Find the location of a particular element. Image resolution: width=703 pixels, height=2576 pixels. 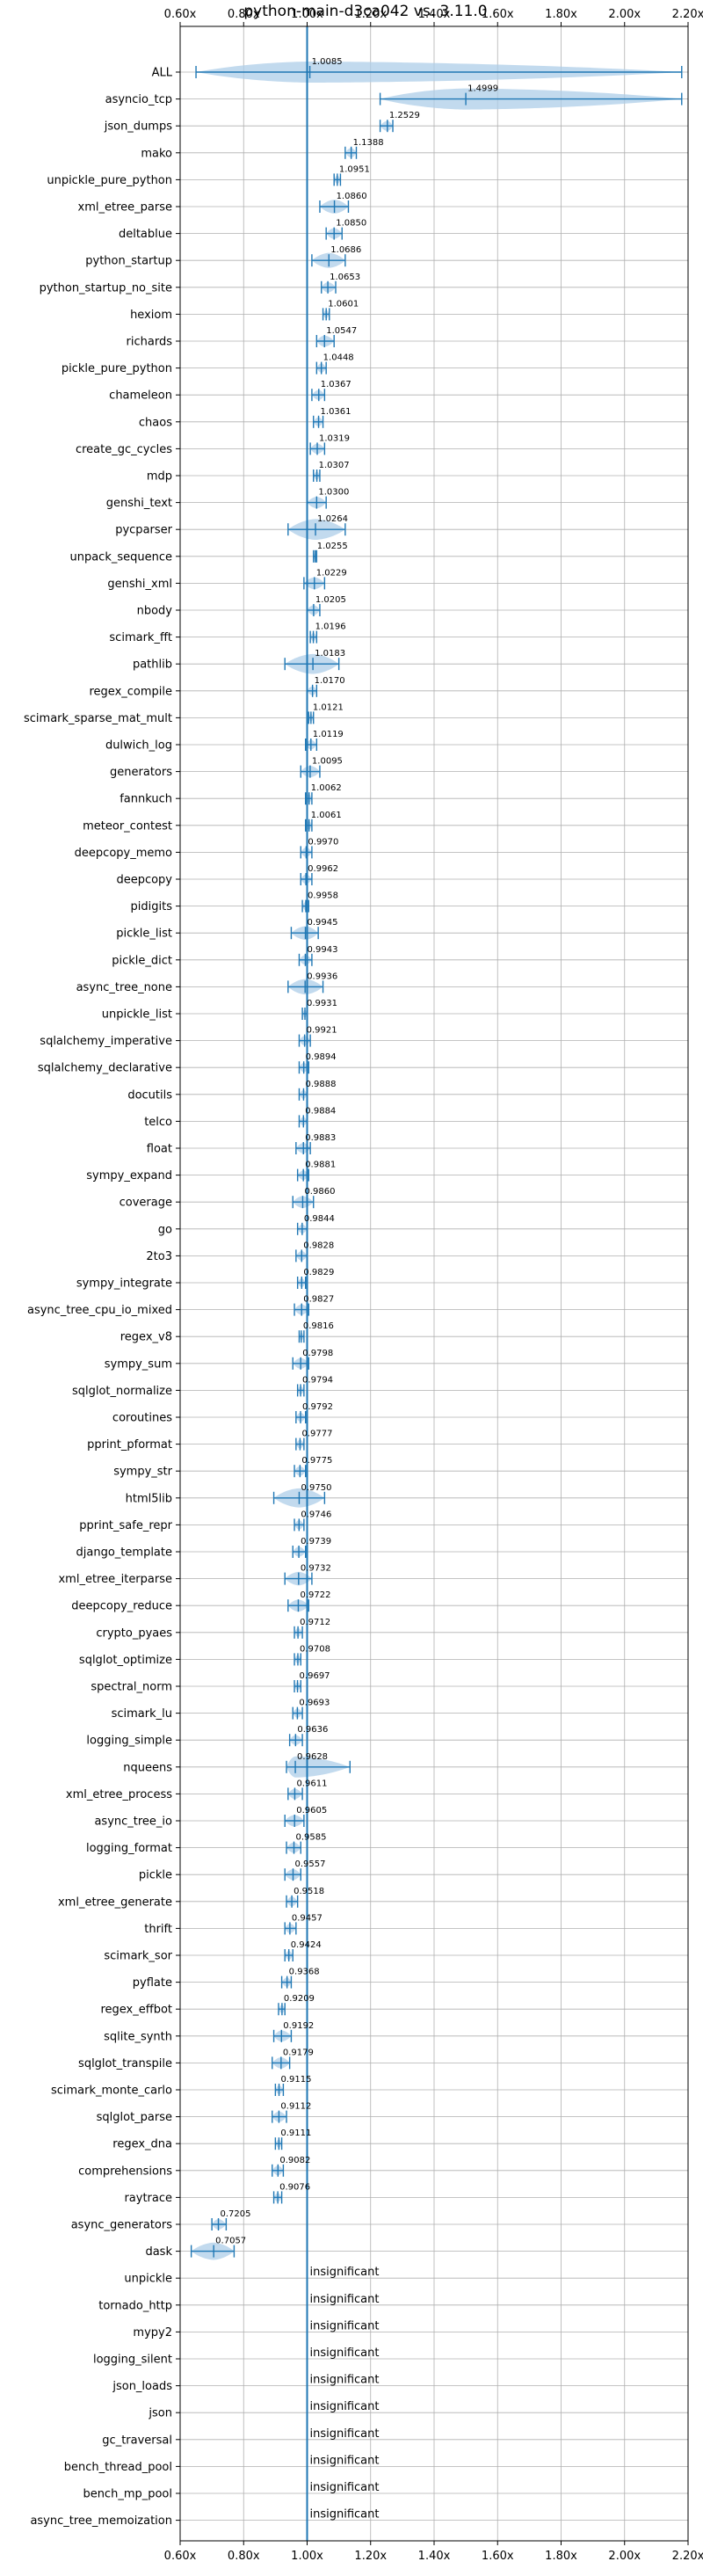

x-tick-label-bottom: 1.20x is located at coordinates (371, 2556).